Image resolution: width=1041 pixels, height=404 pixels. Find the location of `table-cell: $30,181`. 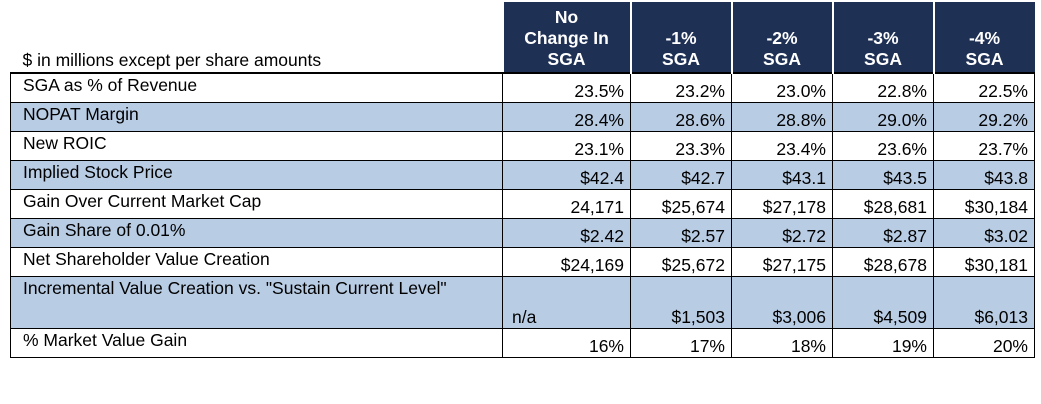

table-cell: $30,181 is located at coordinates (984, 261).